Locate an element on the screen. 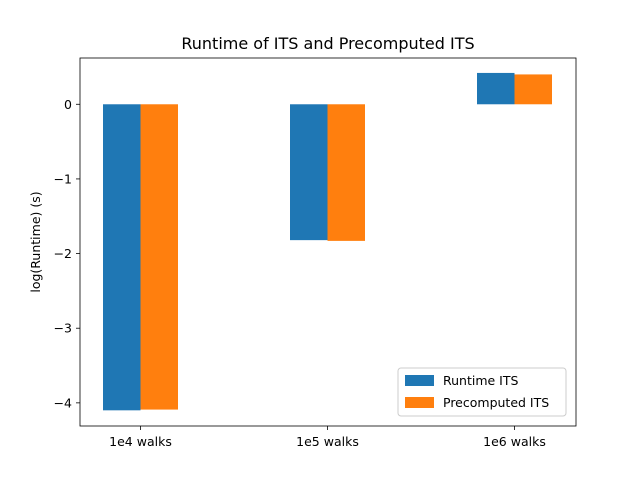 Image resolution: width=640 pixels, height=480 pixels. y-tick-label: −3 is located at coordinates (63, 328).